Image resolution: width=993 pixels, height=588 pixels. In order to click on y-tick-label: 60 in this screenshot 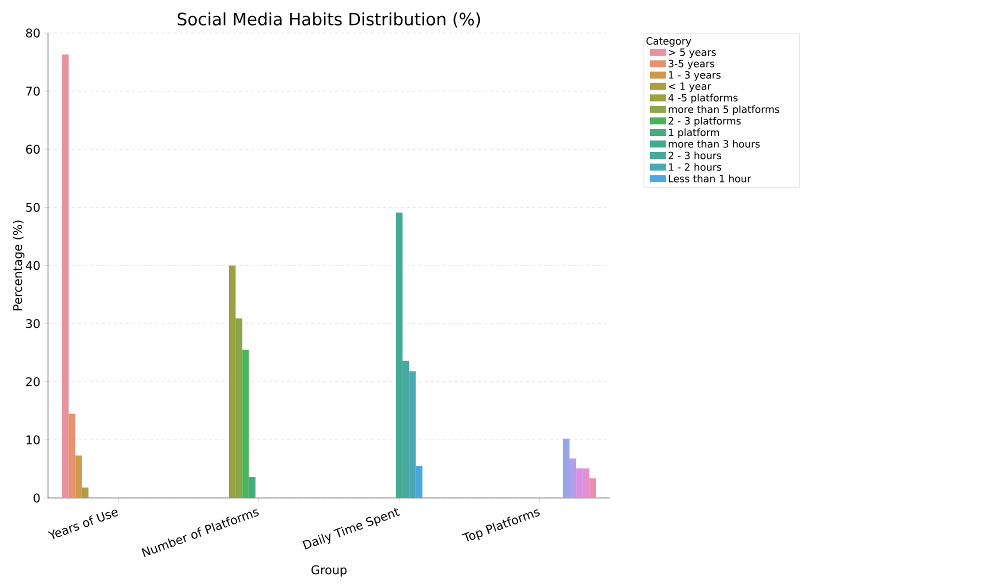, I will do `click(33, 149)`.